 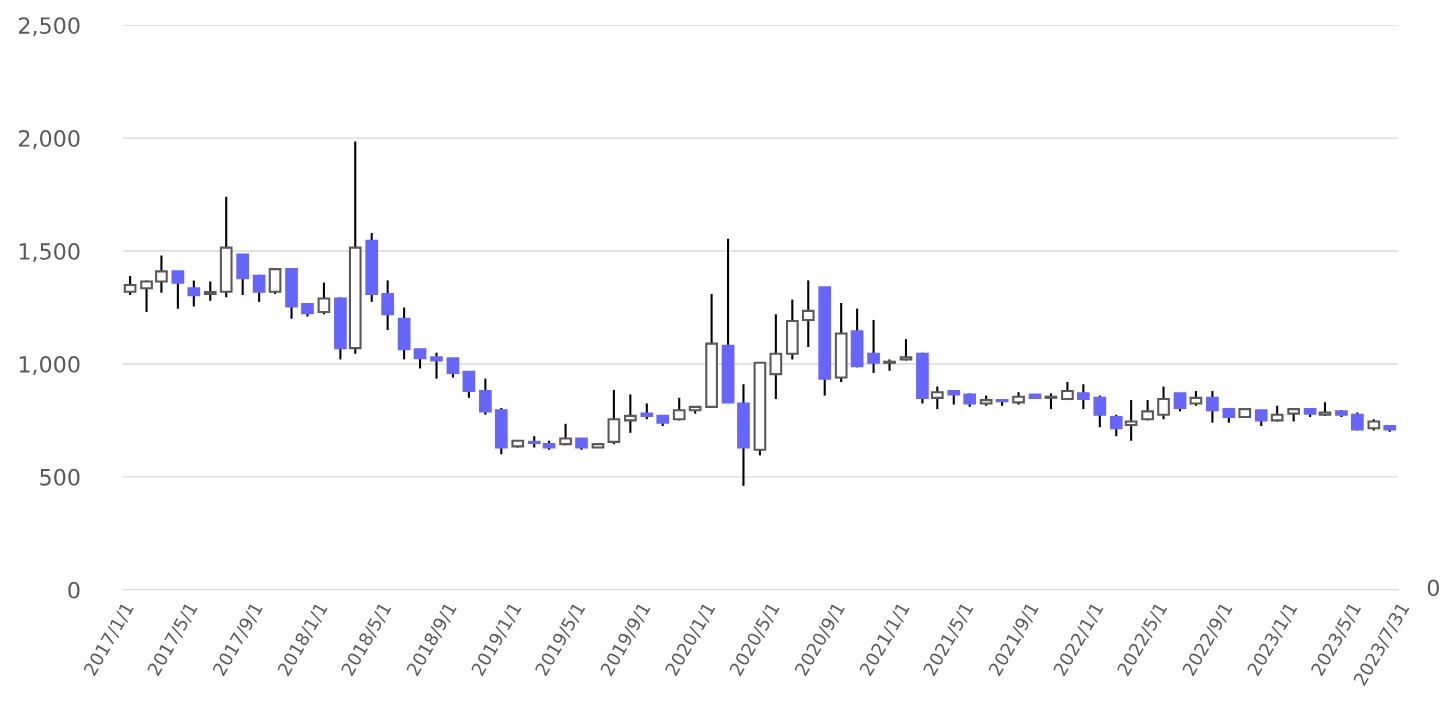 What do you see at coordinates (49, 365) in the screenshot?
I see `y-tick-label: 1,000` at bounding box center [49, 365].